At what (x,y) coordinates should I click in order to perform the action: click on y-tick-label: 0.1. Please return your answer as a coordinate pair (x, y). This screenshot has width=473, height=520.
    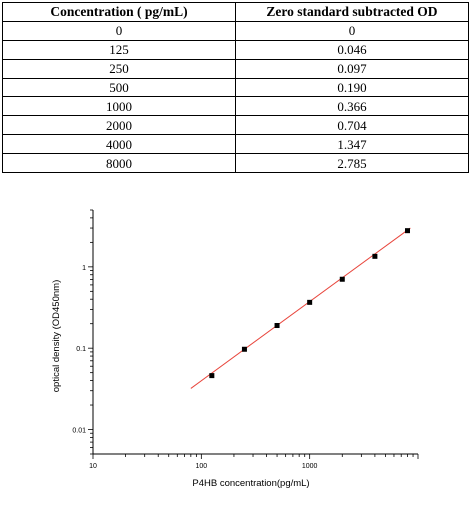
    Looking at the image, I should click on (81, 349).